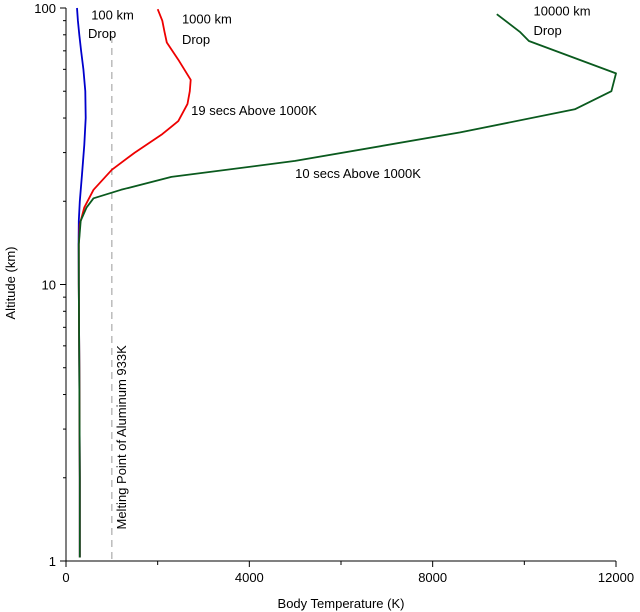 The width and height of the screenshot is (640, 612). What do you see at coordinates (249, 577) in the screenshot?
I see `x-tick-label: 4000` at bounding box center [249, 577].